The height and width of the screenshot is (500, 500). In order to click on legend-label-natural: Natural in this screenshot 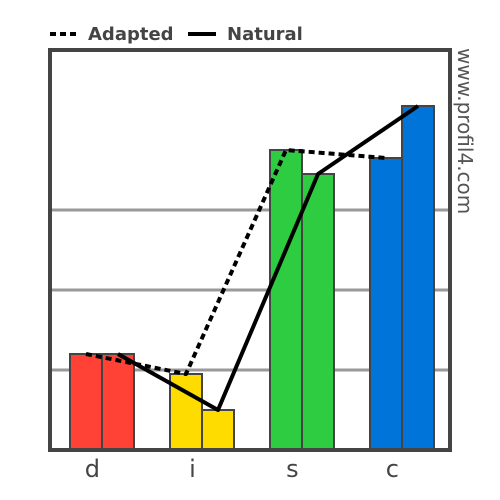, I will do `click(265, 34)`.